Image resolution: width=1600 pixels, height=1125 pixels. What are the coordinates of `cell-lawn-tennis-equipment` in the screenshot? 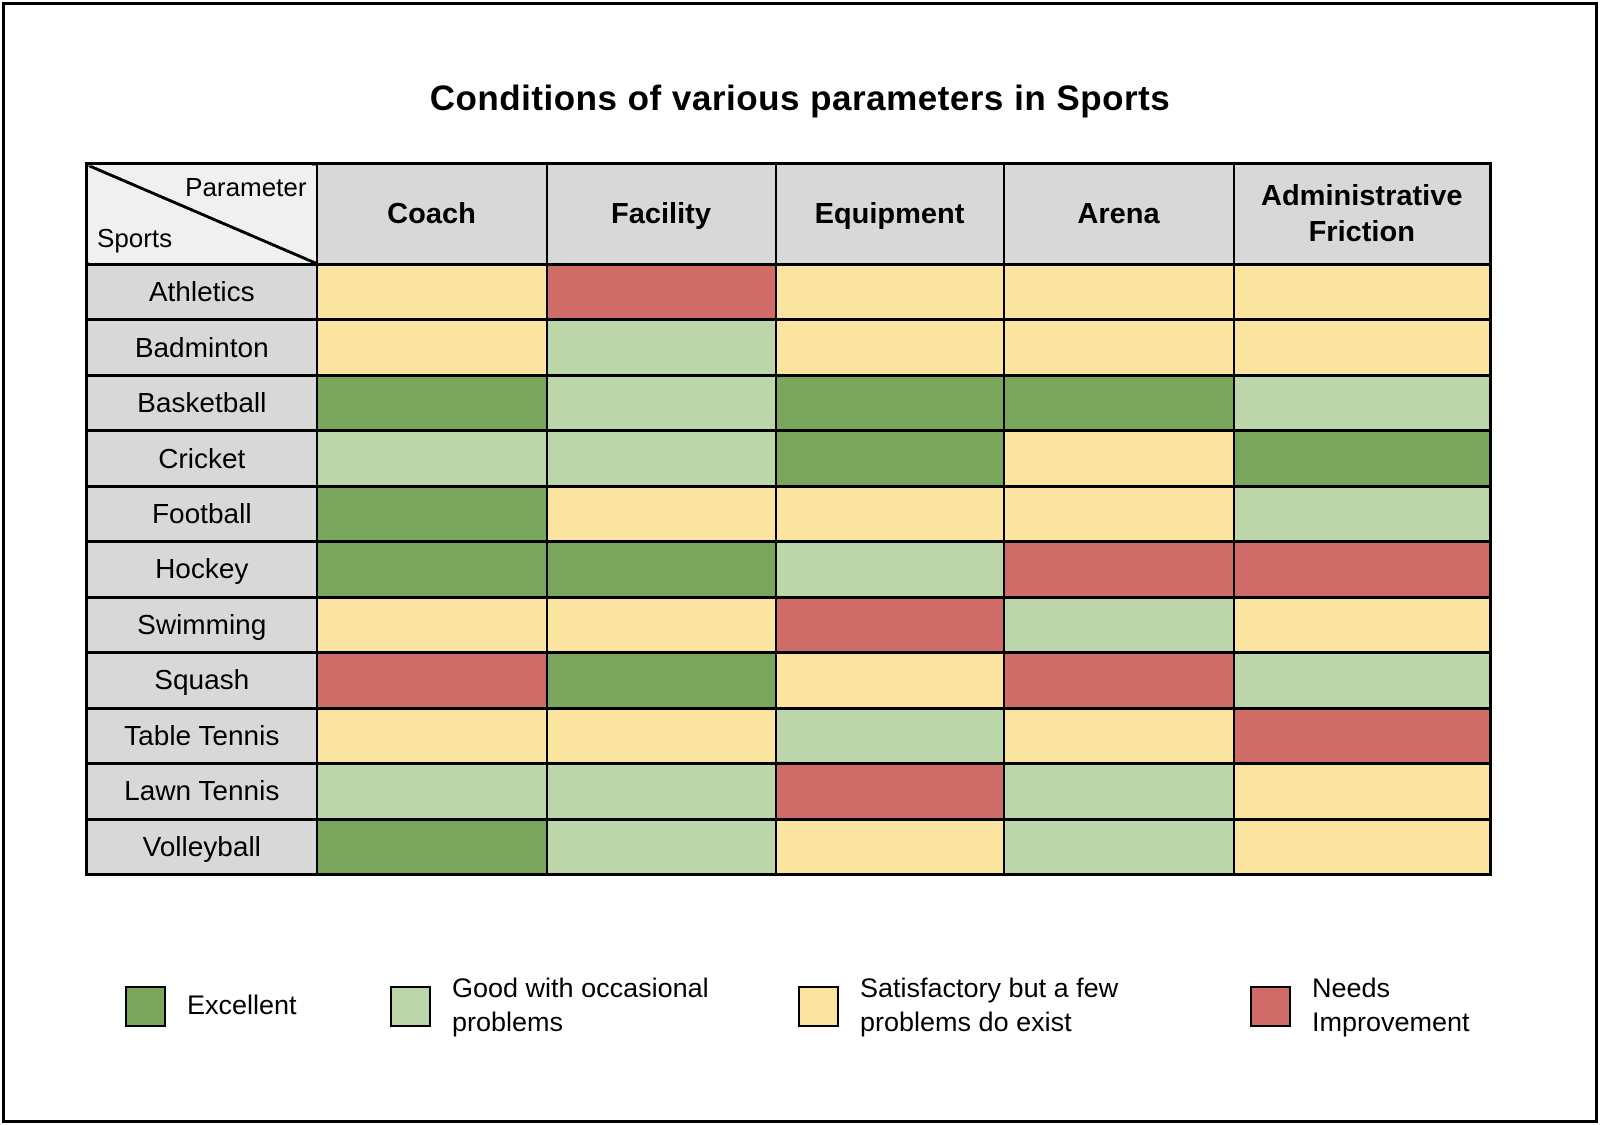 It's located at (889, 791).